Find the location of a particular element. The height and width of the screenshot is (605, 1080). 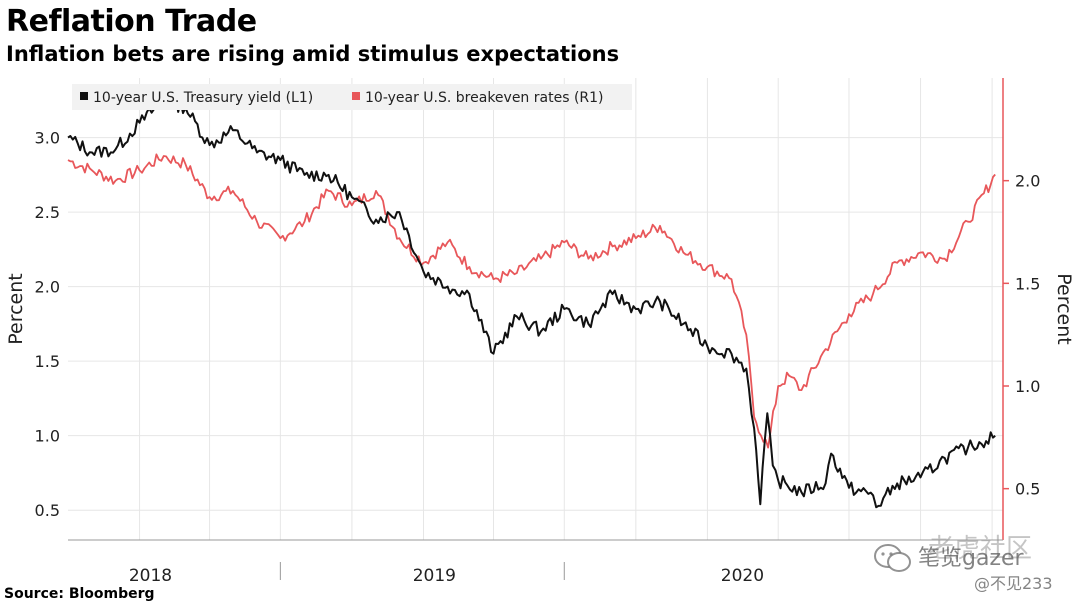

legend-swatch-yield is located at coordinates (84, 96).